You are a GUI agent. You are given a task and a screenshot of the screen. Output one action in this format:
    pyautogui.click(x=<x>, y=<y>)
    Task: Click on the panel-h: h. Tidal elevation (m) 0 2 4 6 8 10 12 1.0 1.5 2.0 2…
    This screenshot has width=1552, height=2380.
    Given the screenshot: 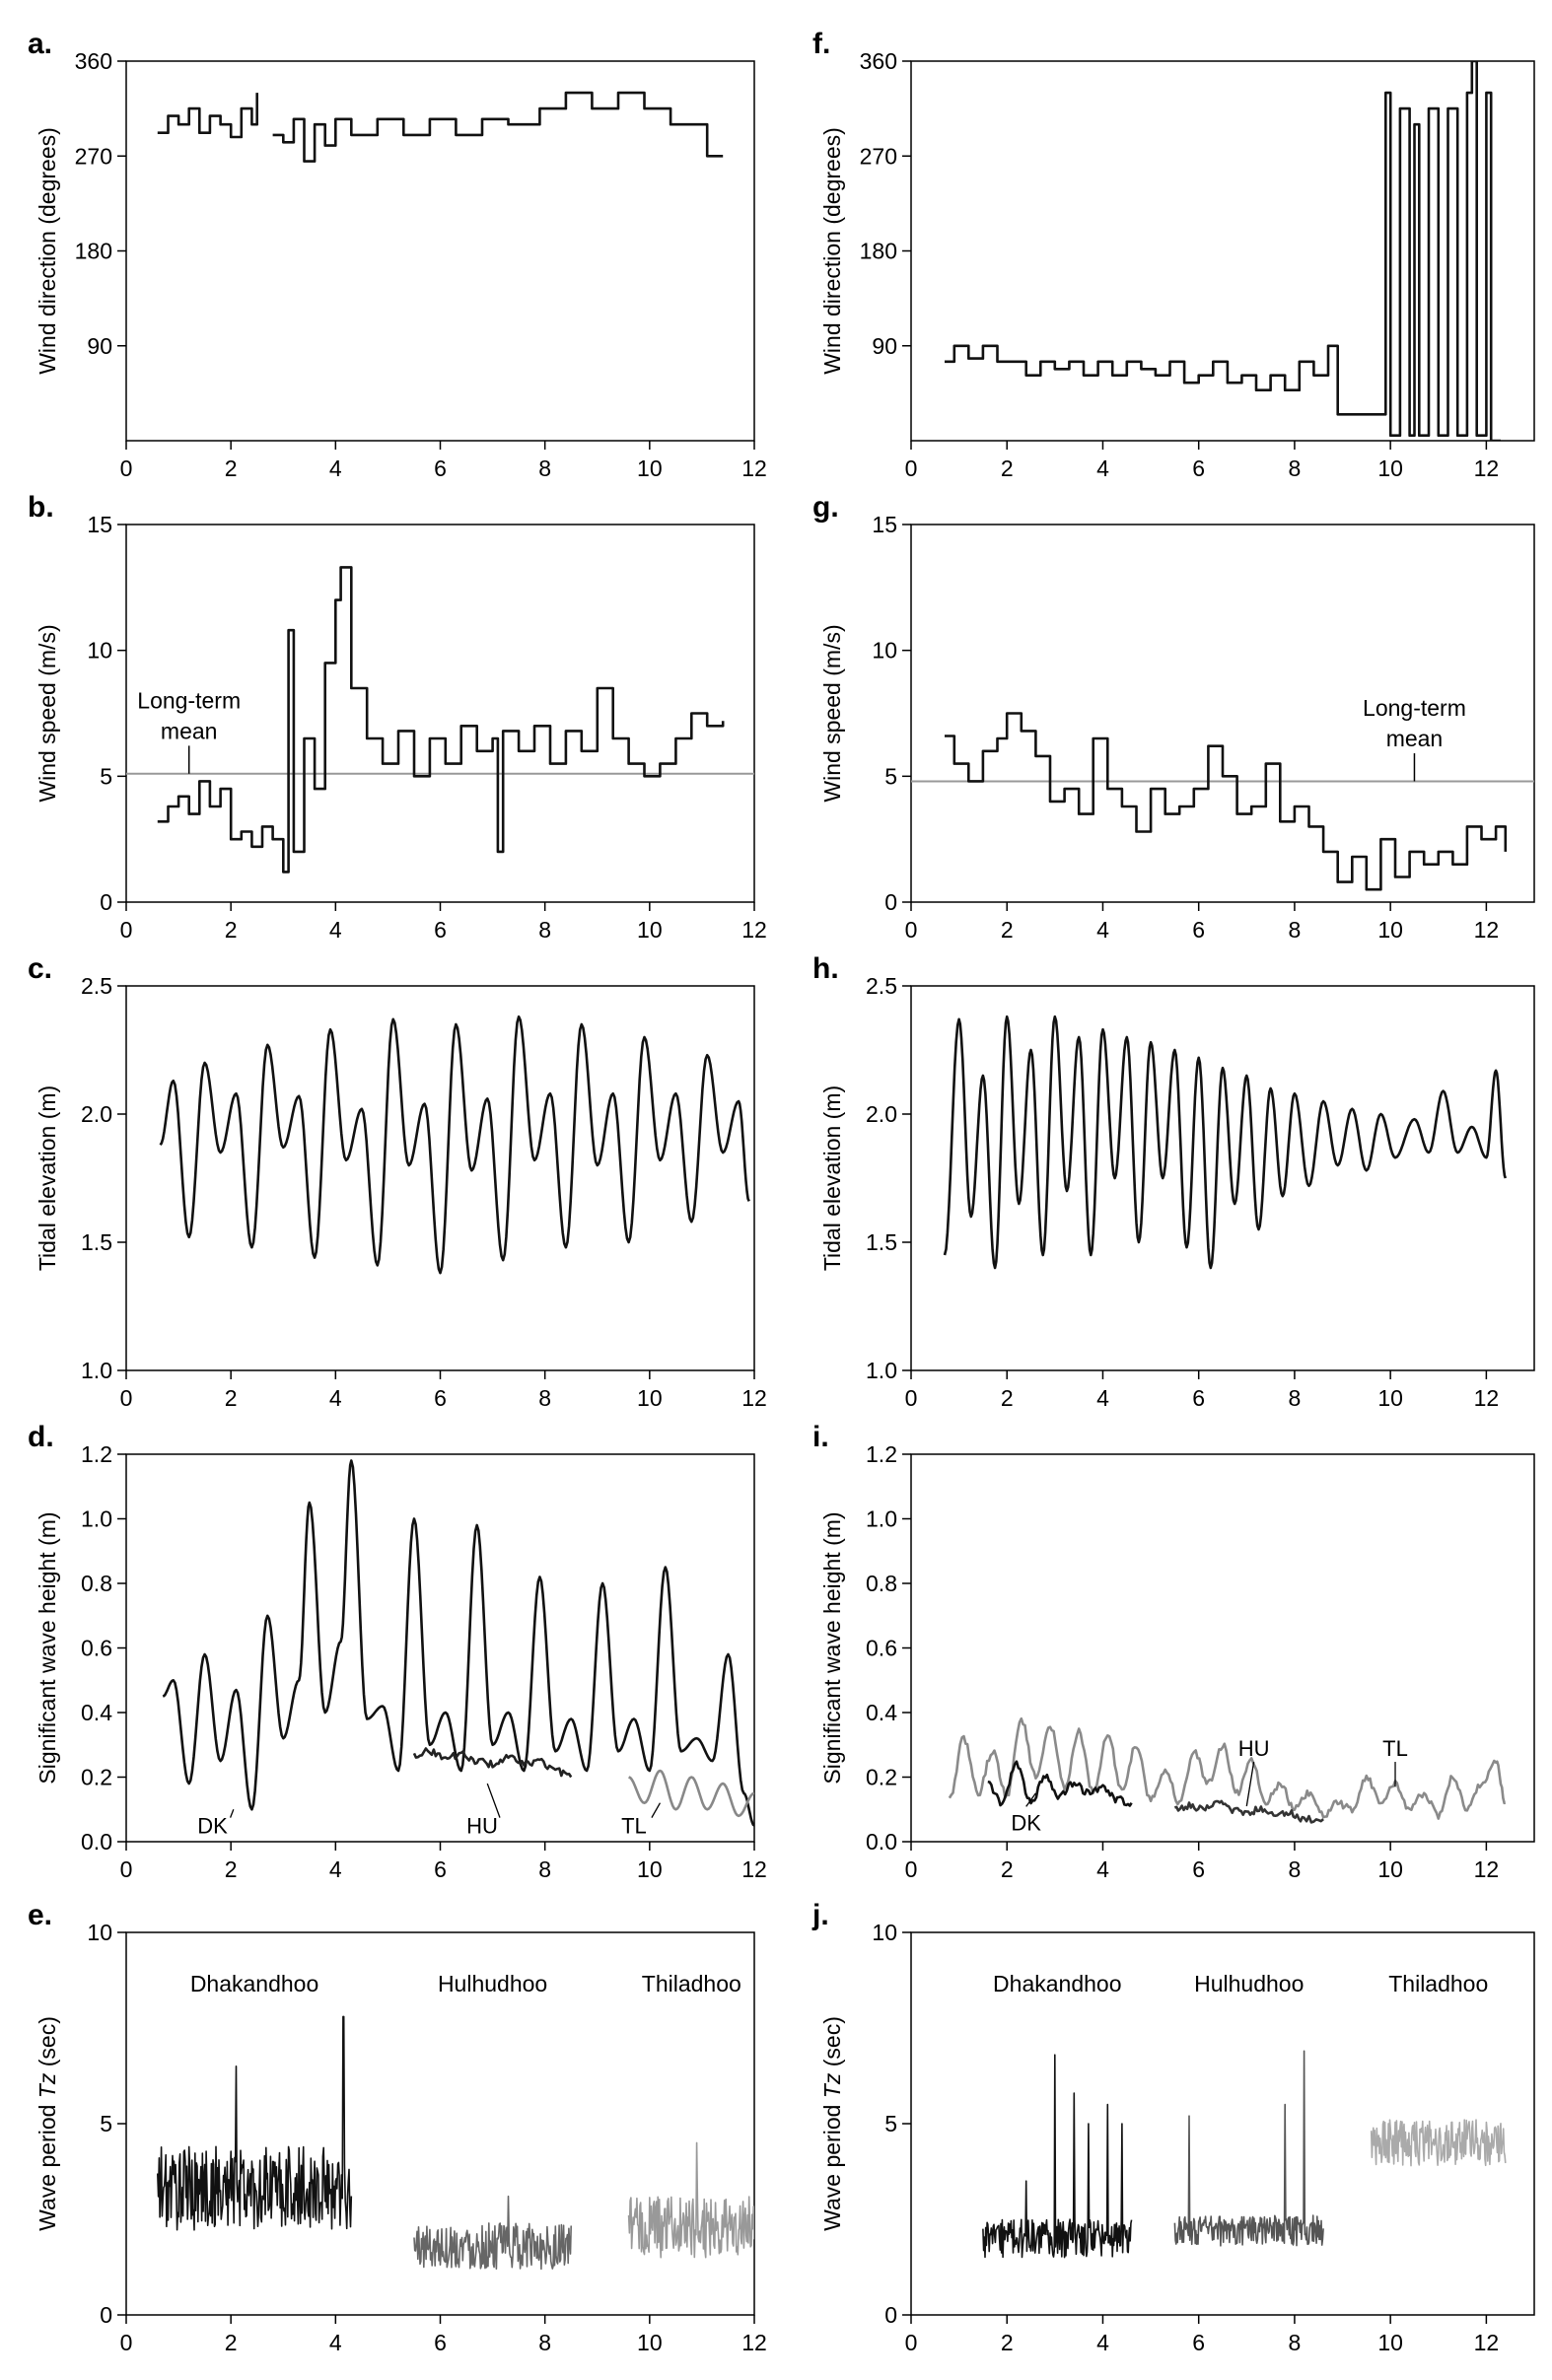 What is the action you would take?
    pyautogui.click(x=1173, y=1181)
    